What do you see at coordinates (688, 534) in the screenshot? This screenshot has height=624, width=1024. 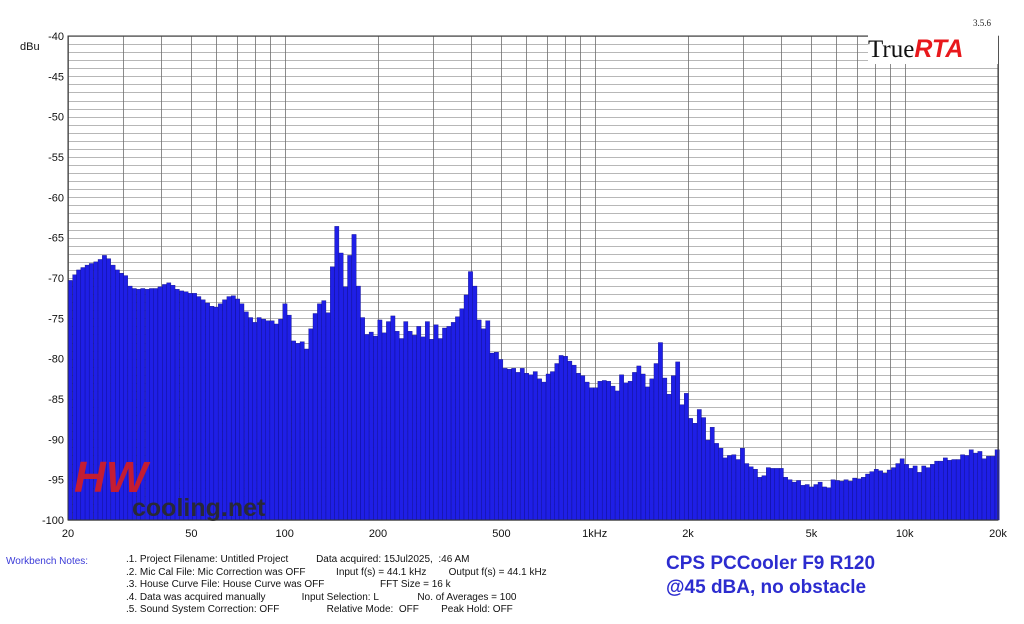 I see `x-tick-label: 2k` at bounding box center [688, 534].